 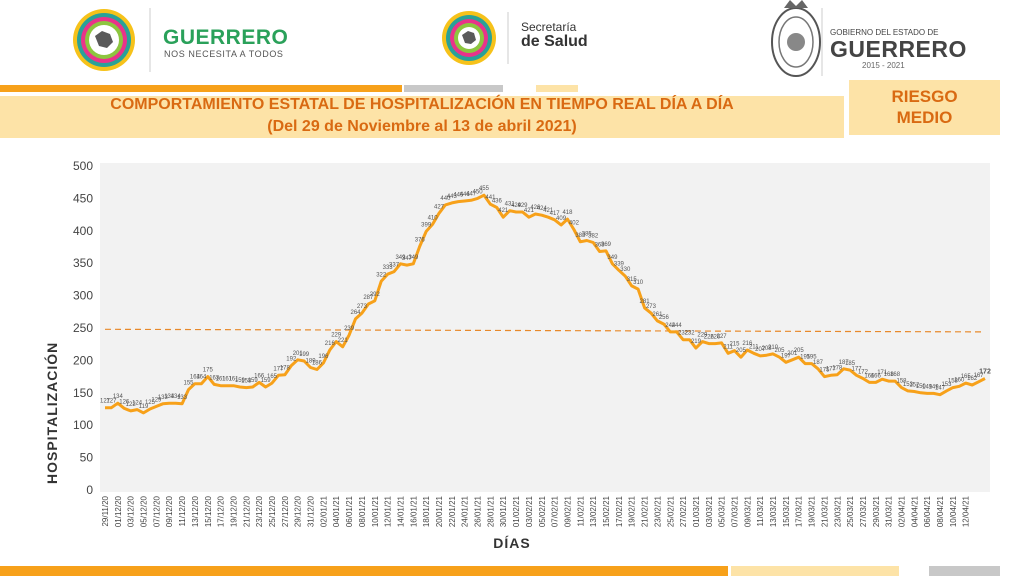 I want to click on data-label: 385, so click(x=587, y=235).